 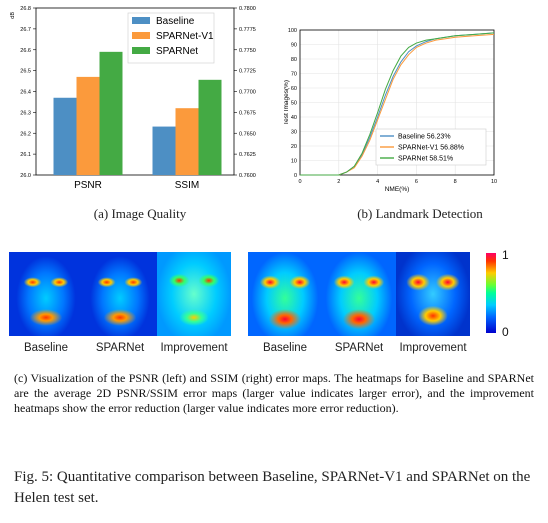 I want to click on heatmap-baseline-psnr, so click(x=46, y=294).